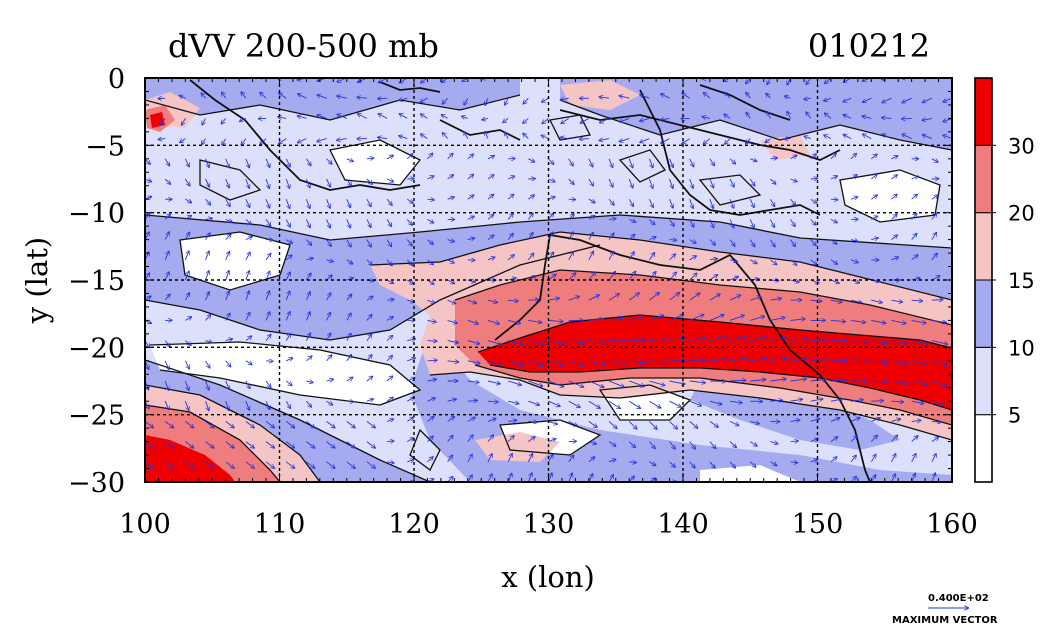  Describe the element at coordinates (683, 524) in the screenshot. I see `x-tick-label: 140` at that location.